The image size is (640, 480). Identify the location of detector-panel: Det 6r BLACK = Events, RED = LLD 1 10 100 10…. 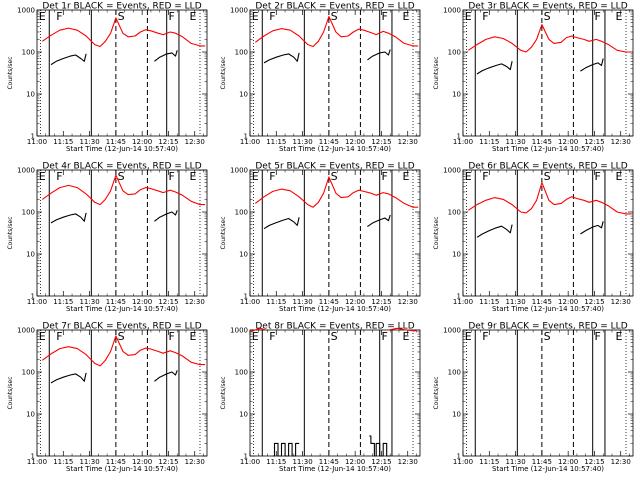
(533, 237).